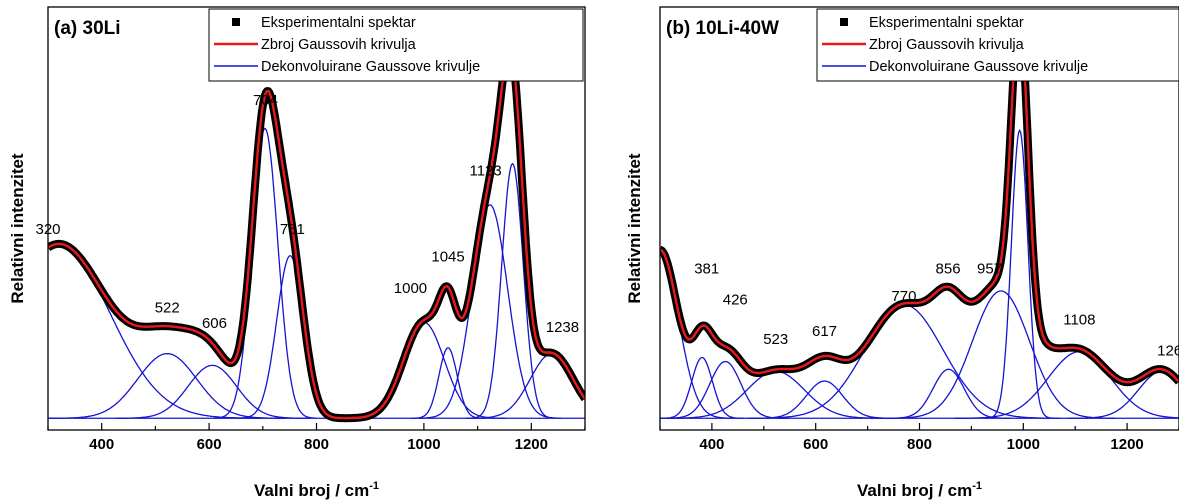  I want to click on peak-label-381: 381, so click(706, 268).